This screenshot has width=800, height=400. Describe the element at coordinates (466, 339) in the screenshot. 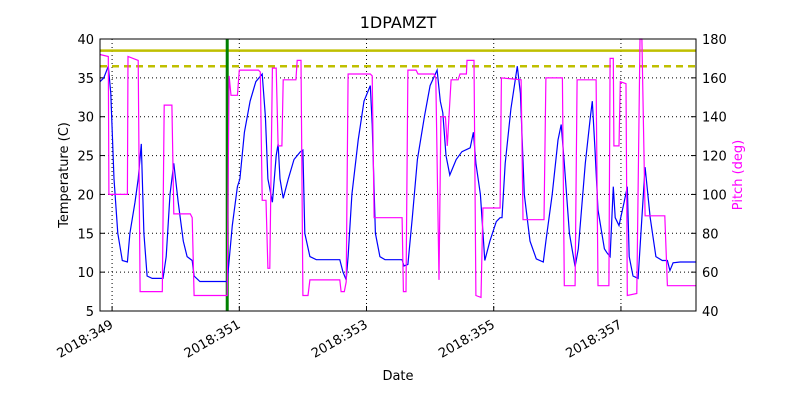

I see `x-tick-label: 2018:355` at that location.